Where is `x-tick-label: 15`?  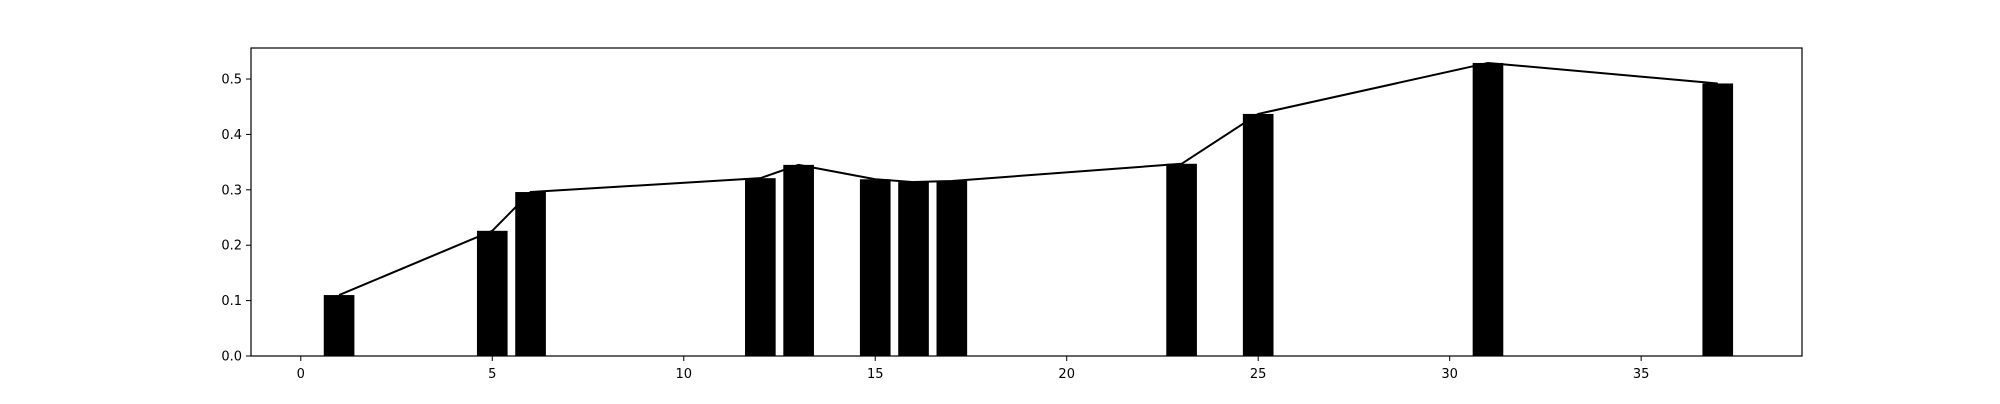
x-tick-label: 15 is located at coordinates (875, 374).